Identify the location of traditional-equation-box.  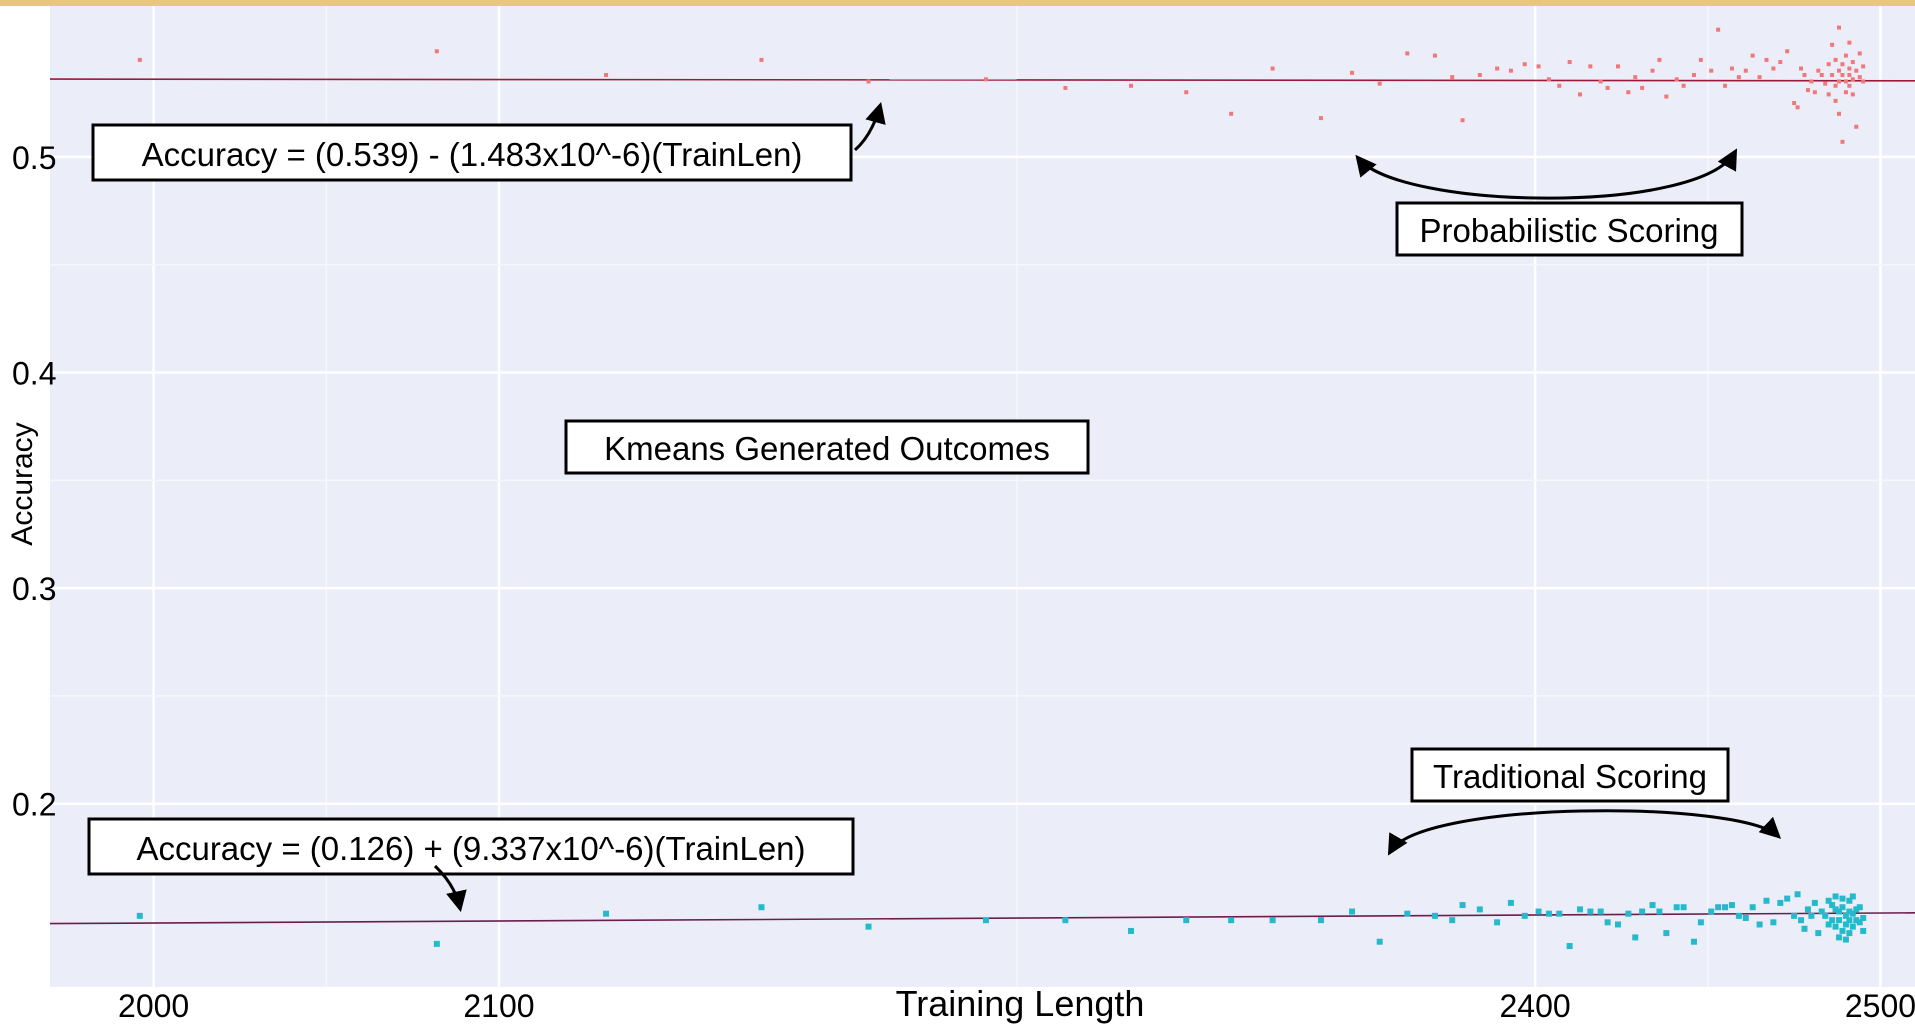
(471, 846).